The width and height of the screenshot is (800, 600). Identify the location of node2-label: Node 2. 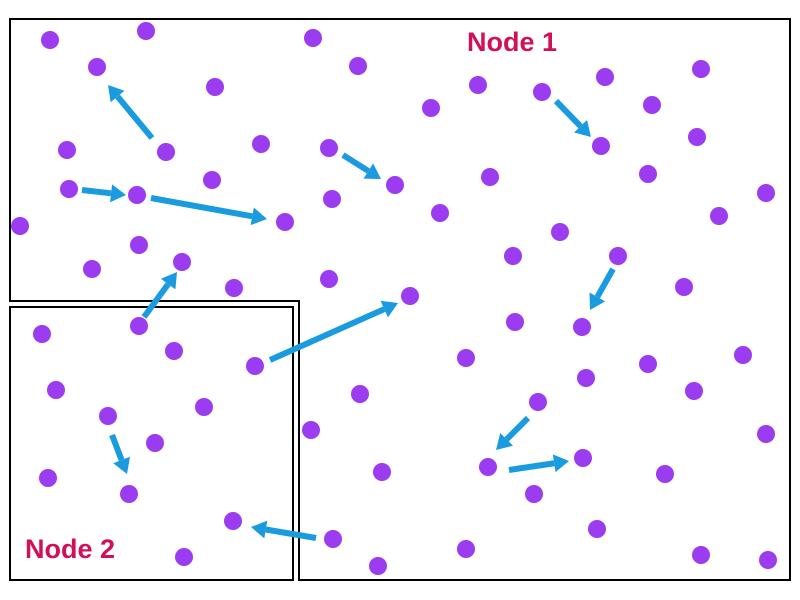
(70, 549).